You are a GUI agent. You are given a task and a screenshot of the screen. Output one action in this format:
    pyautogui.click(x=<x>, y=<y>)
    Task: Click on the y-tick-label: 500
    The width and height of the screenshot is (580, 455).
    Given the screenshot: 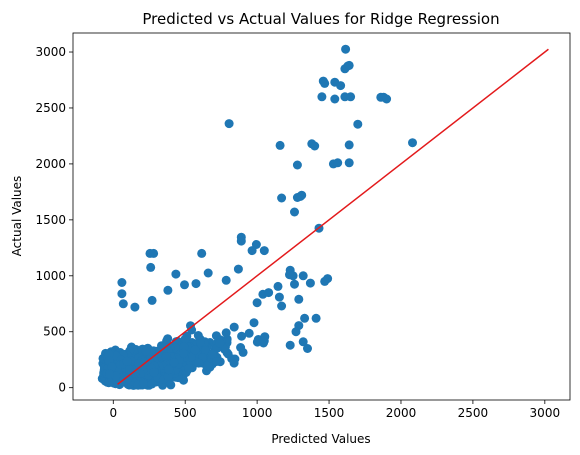 What is the action you would take?
    pyautogui.click(x=54, y=332)
    